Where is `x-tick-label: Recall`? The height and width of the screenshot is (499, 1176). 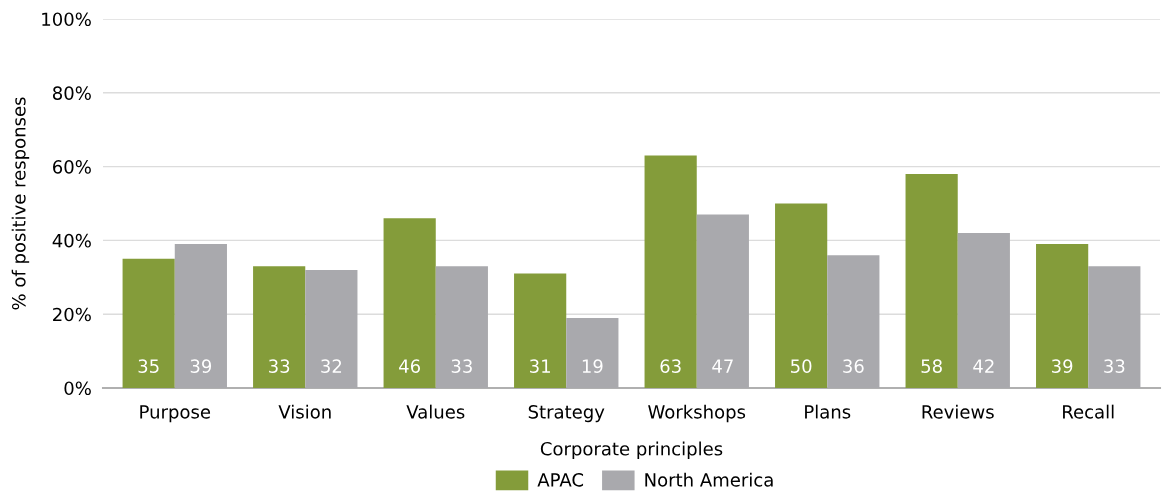
x-tick-label: Recall is located at coordinates (1088, 411).